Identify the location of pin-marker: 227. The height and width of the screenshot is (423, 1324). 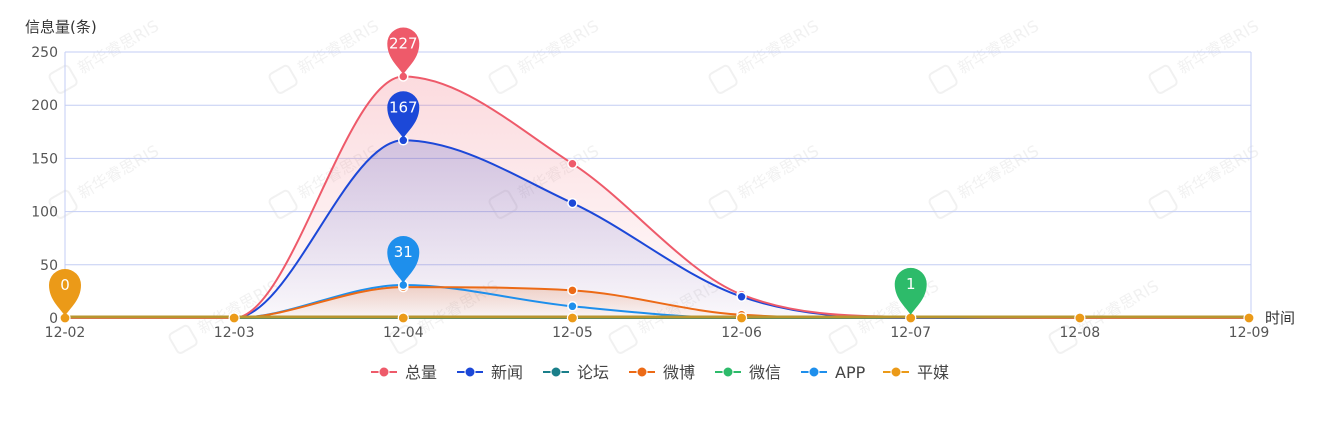
(403, 51).